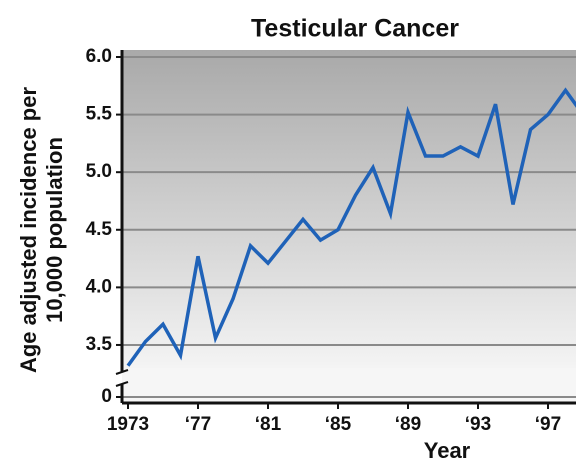 The width and height of the screenshot is (576, 468). What do you see at coordinates (99, 344) in the screenshot?
I see `y-tick-label: 3.5` at bounding box center [99, 344].